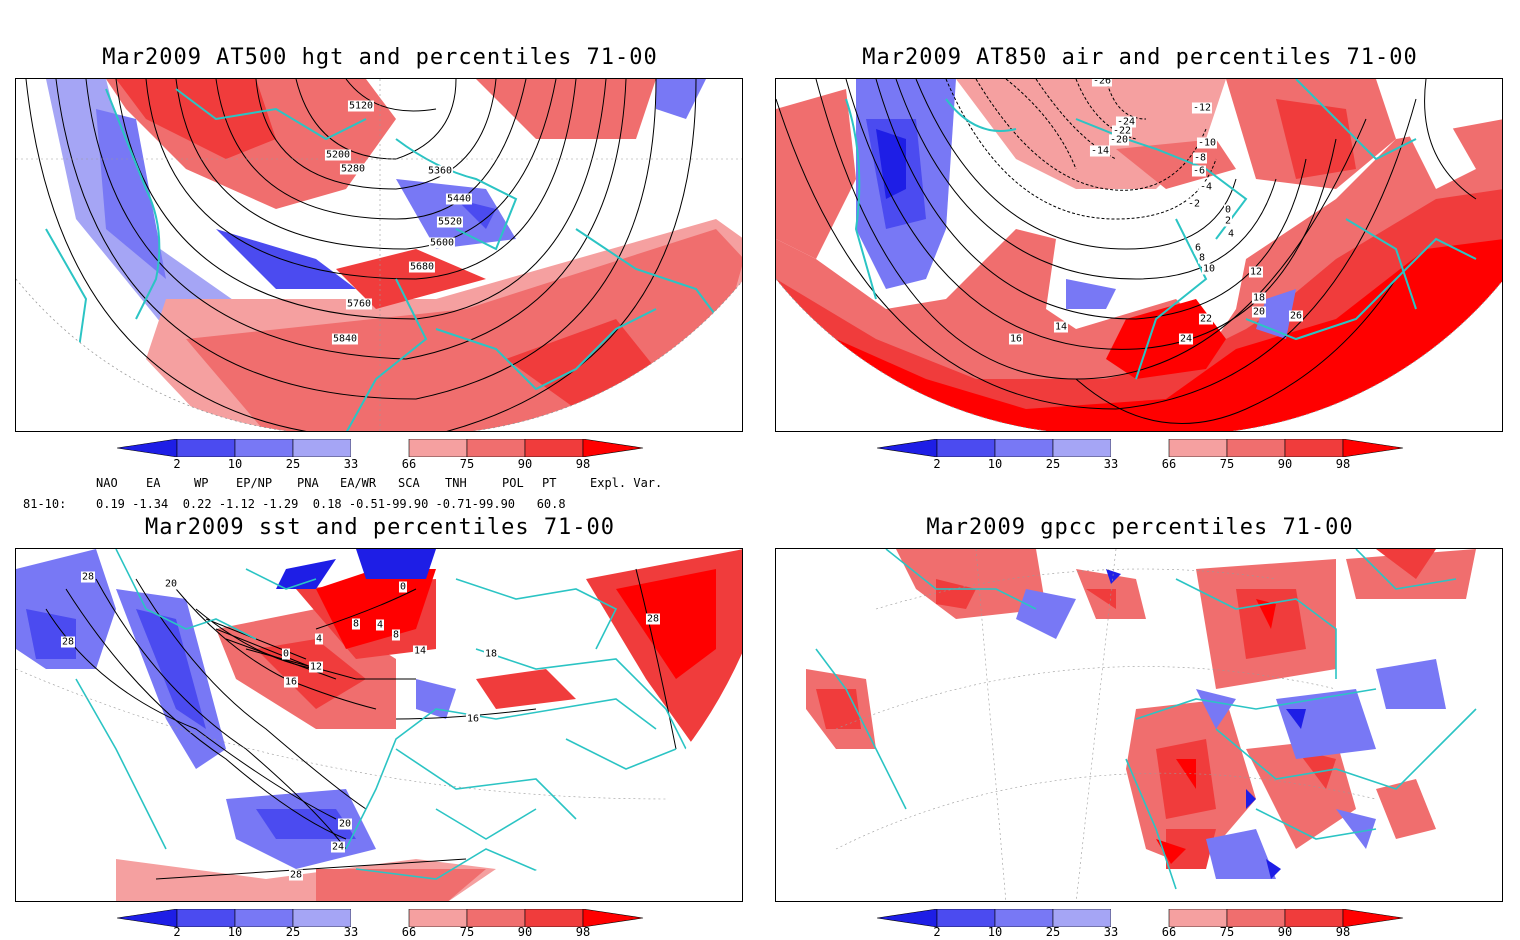 The image size is (1520, 940). Describe the element at coordinates (359, 304) in the screenshot. I see `contour-label: 5760` at that location.